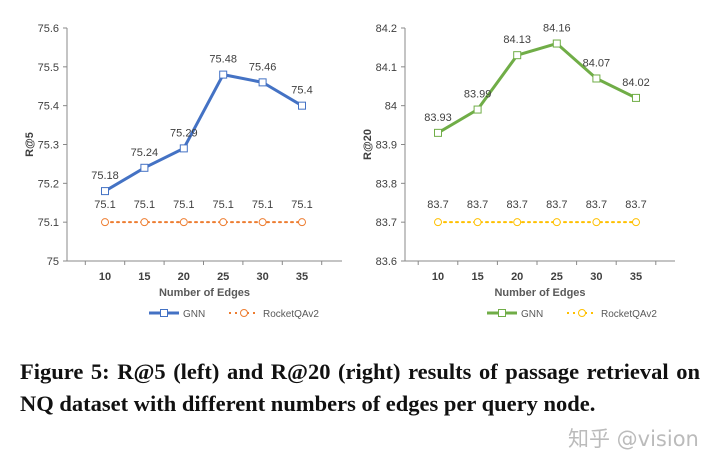 The image size is (718, 466). I want to click on series-gnn: 83.93 83.99 84.13 84.16 84.07 84.02, so click(537, 80).